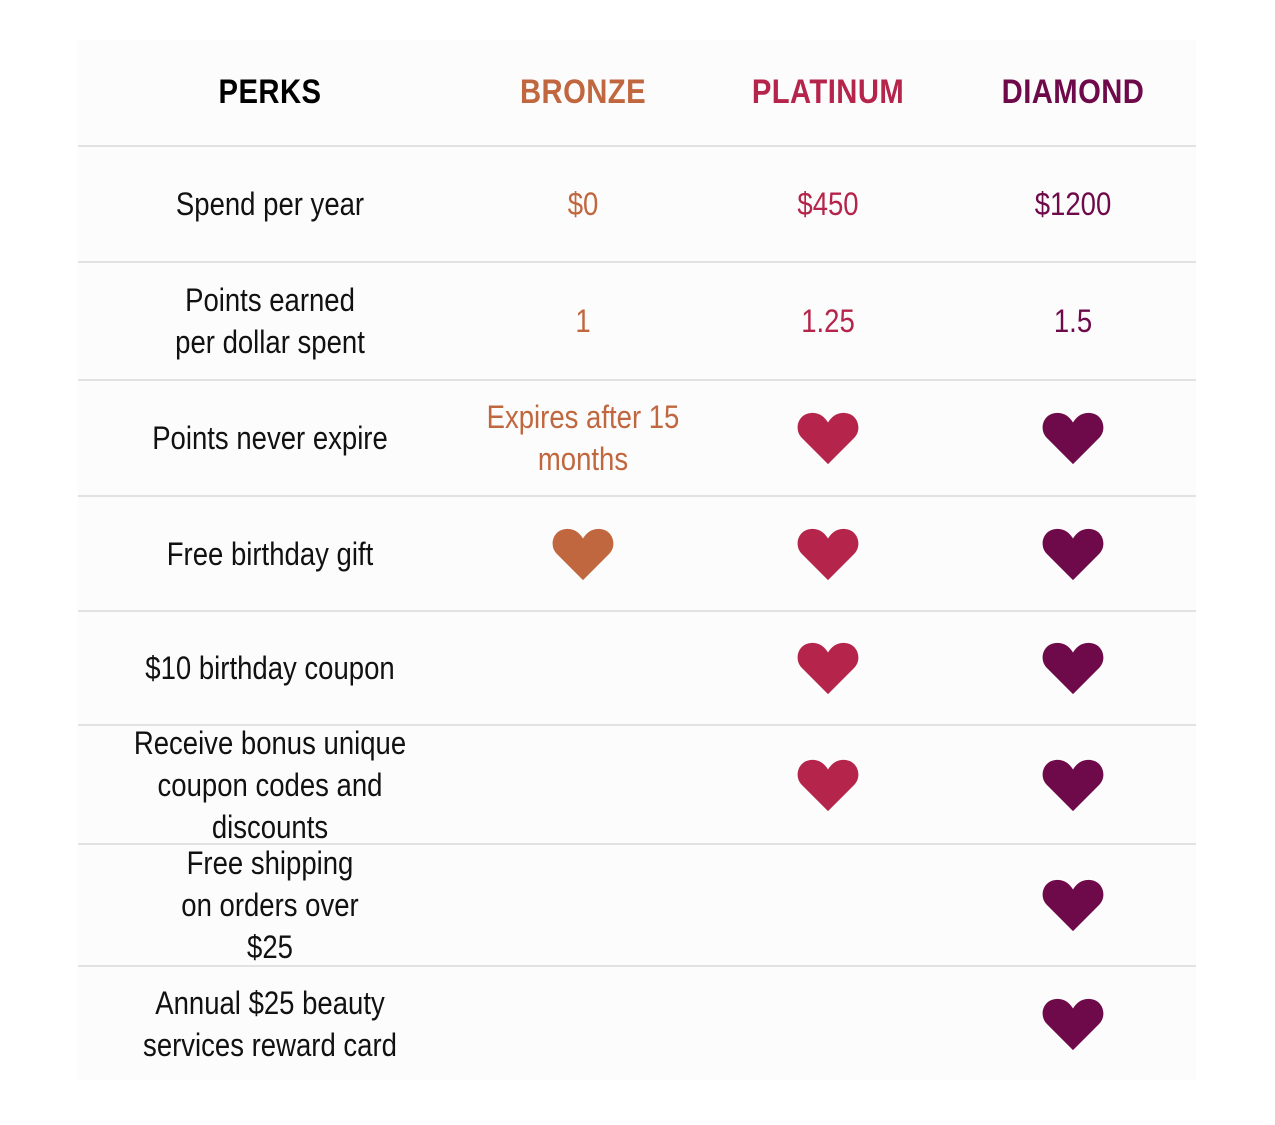  I want to click on table-row: Annual $25 beauty services reward card, so click(637, 1023).